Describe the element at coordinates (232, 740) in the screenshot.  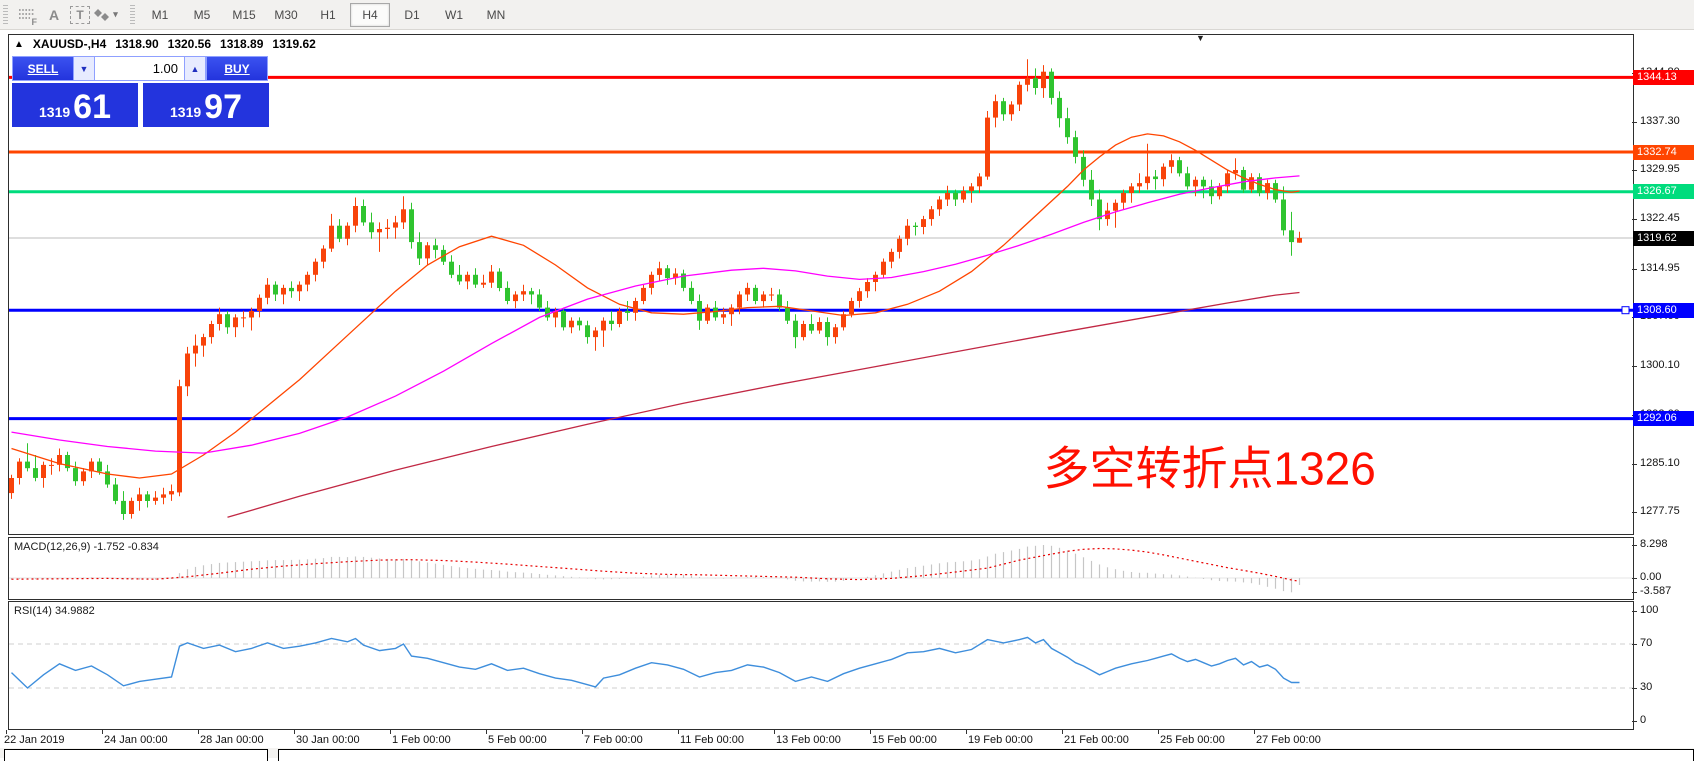
I see `time-label: 28 Jan 00:00` at that location.